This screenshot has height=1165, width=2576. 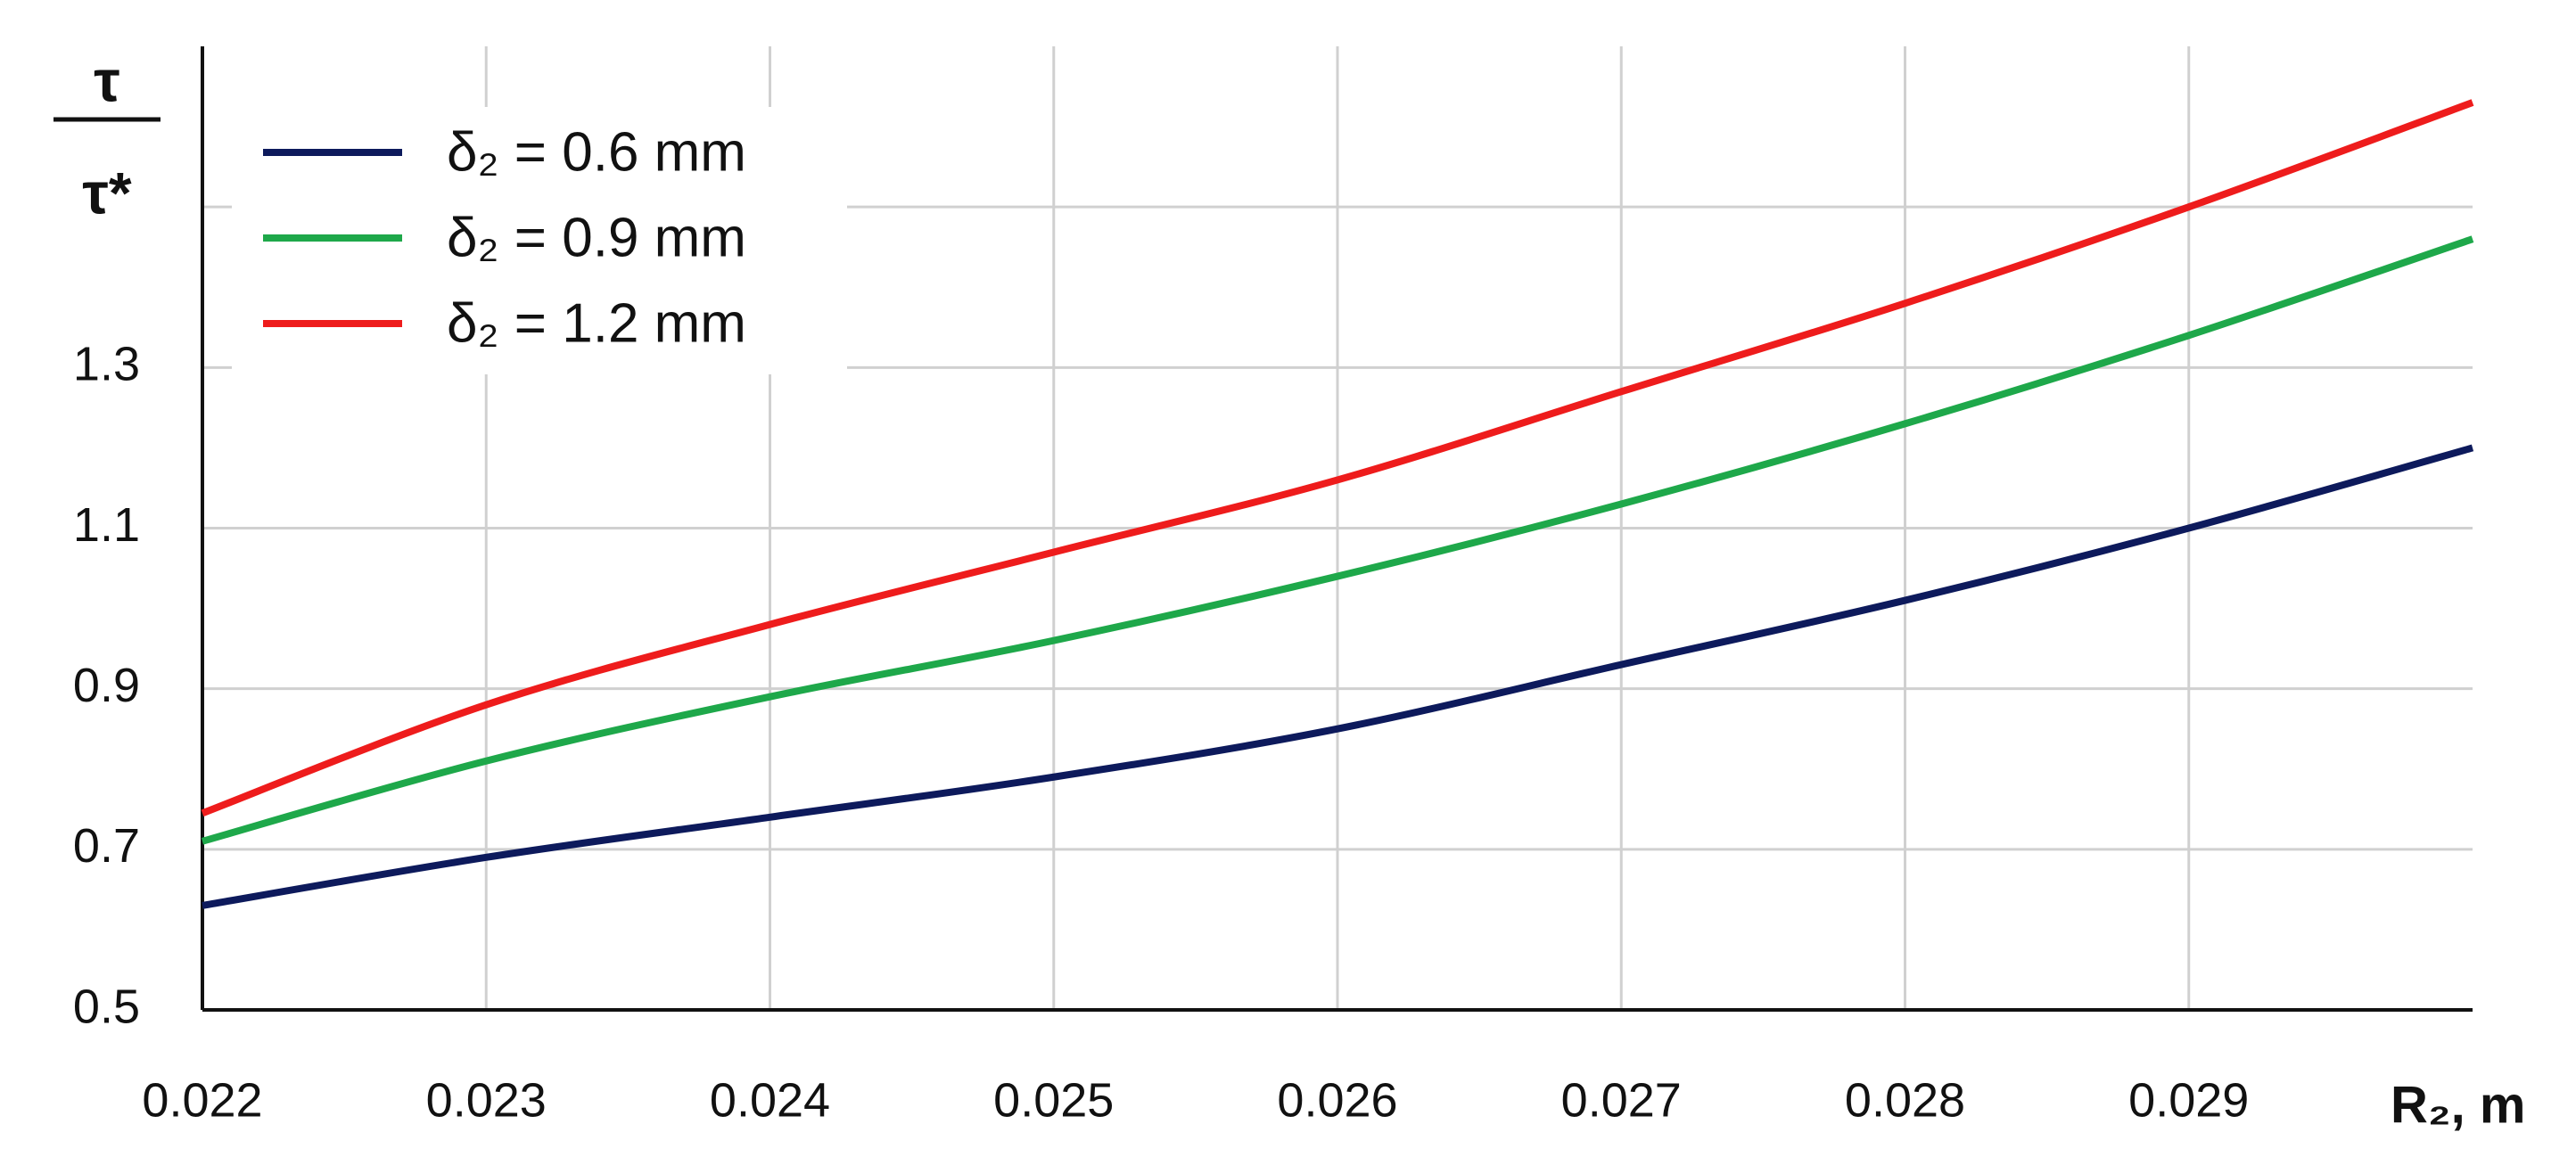 I want to click on x-tick-label: 0.022, so click(x=202, y=1100).